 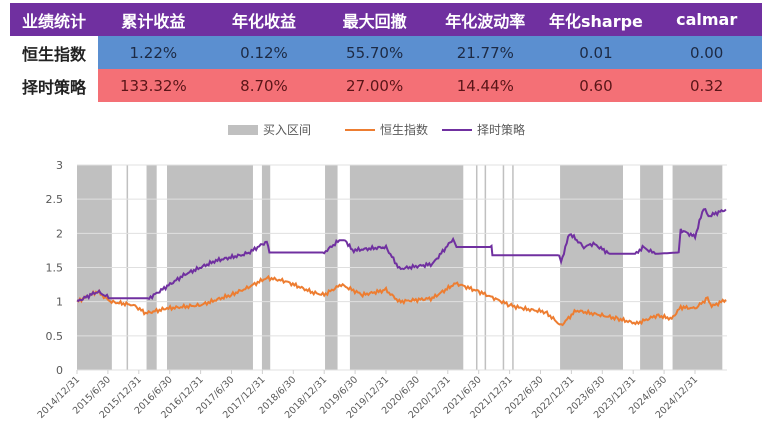 What do you see at coordinates (485, 85) in the screenshot?
I see `table-cell: 14.44%` at bounding box center [485, 85].